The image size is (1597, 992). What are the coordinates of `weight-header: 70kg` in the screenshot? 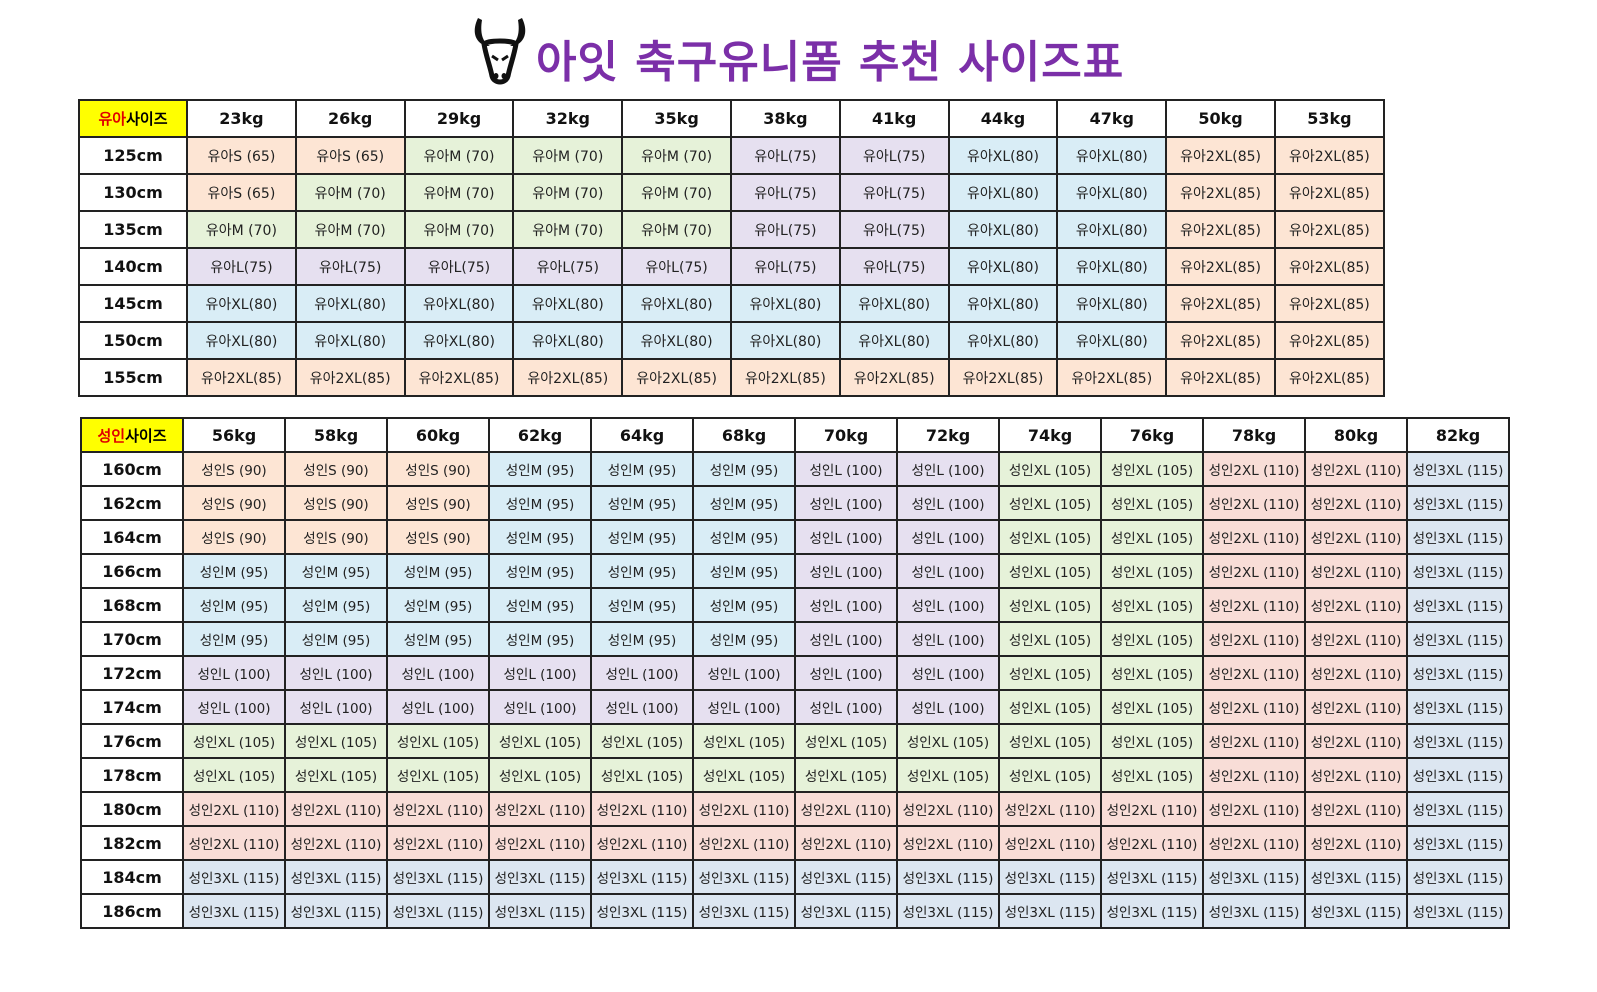 It's located at (846, 435).